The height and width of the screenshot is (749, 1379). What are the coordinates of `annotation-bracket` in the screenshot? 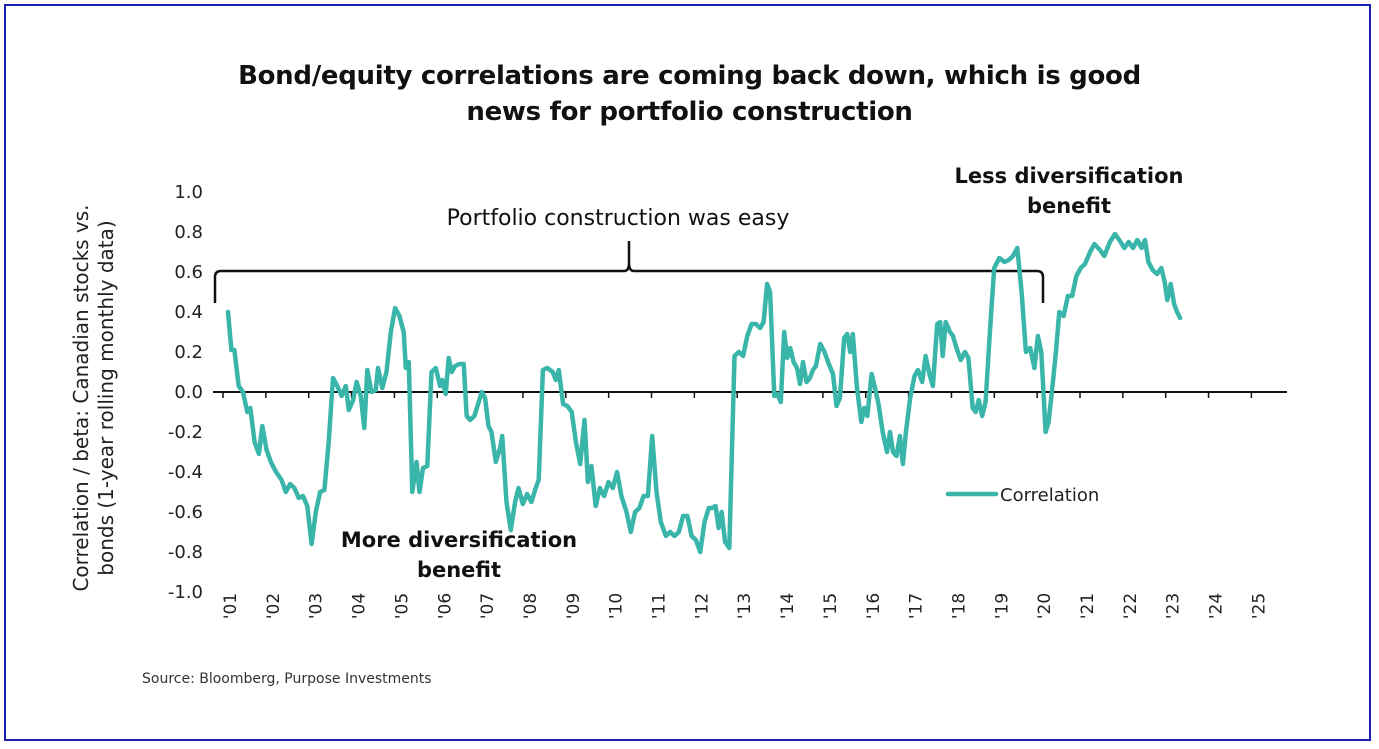 It's located at (629, 272).